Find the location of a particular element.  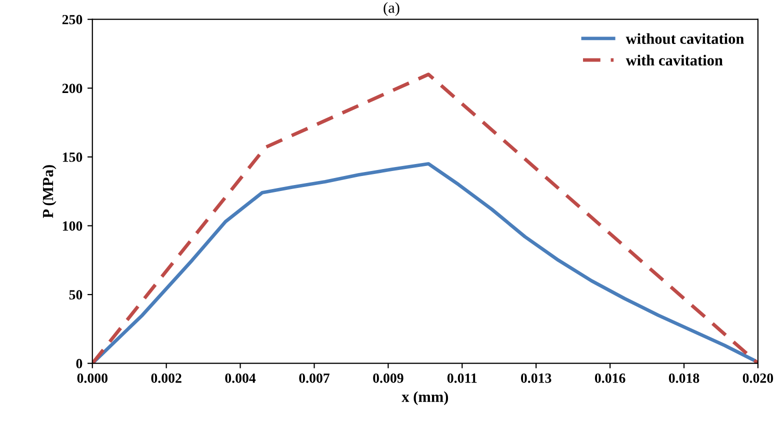

y-tick-label: 100 is located at coordinates (72, 226).